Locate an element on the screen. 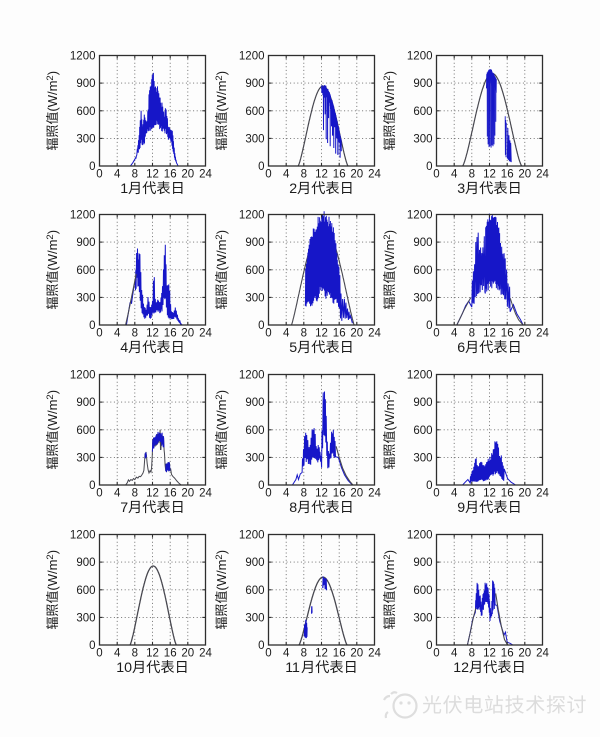 This screenshot has width=600, height=737. svg-text: 10 is located at coordinates (124, 668).